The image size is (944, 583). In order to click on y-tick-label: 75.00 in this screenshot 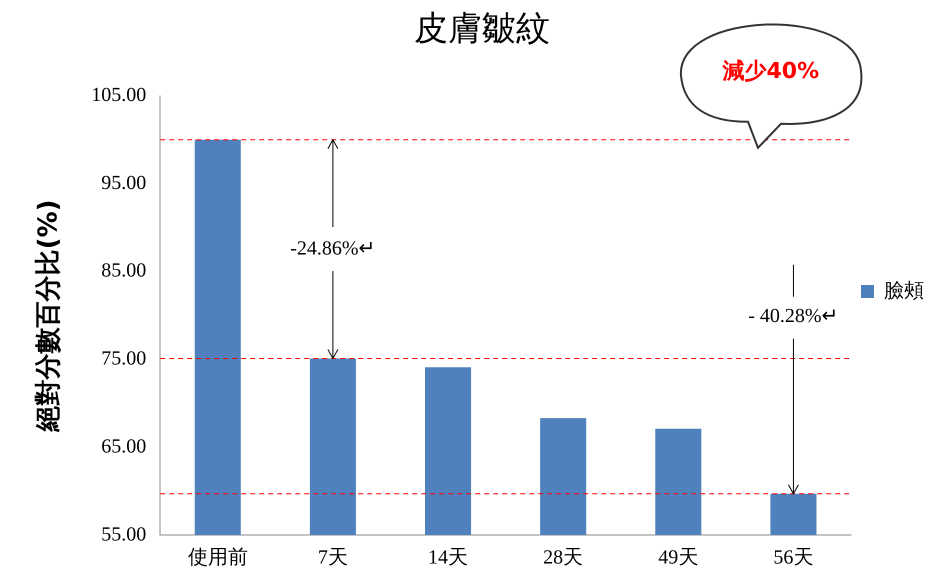, I will do `click(123, 359)`.